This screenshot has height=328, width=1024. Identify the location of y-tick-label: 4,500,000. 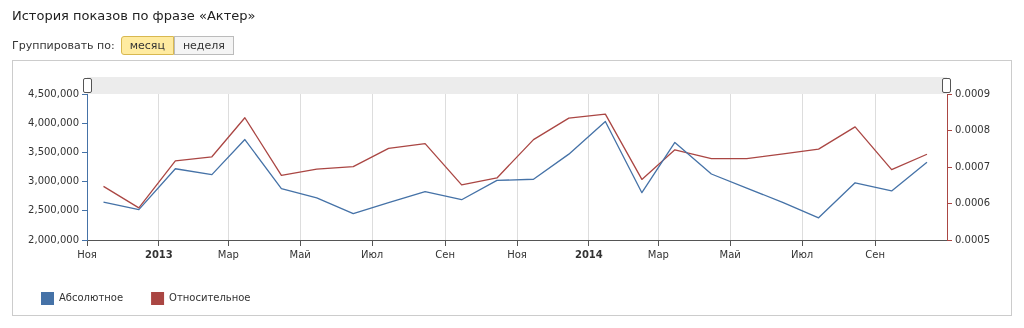
(53, 93).